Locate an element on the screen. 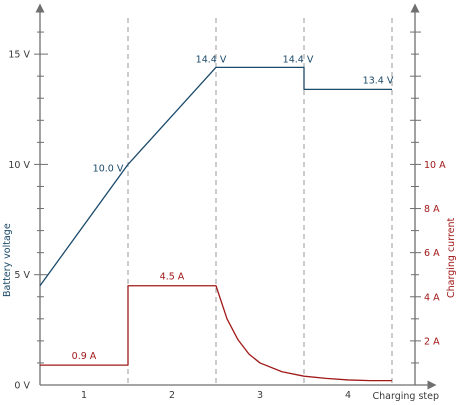 This screenshot has width=460, height=405. right-tick-label: 4 A is located at coordinates (432, 297).